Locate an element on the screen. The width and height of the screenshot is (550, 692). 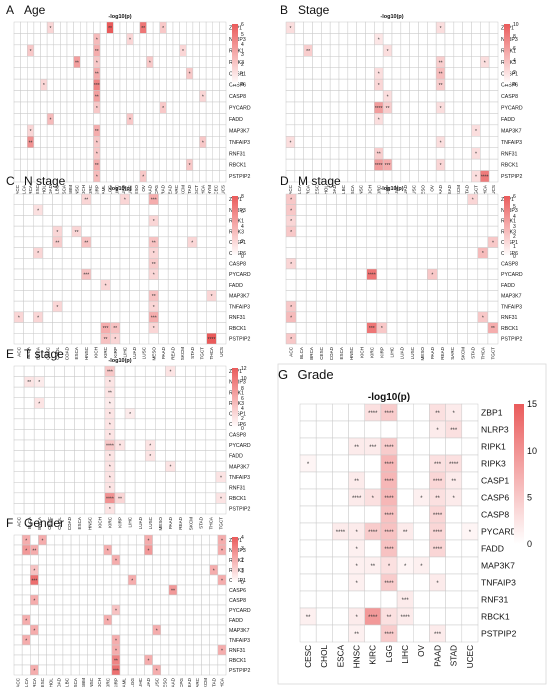
column-label: COAD is located at coordinates (58, 682).